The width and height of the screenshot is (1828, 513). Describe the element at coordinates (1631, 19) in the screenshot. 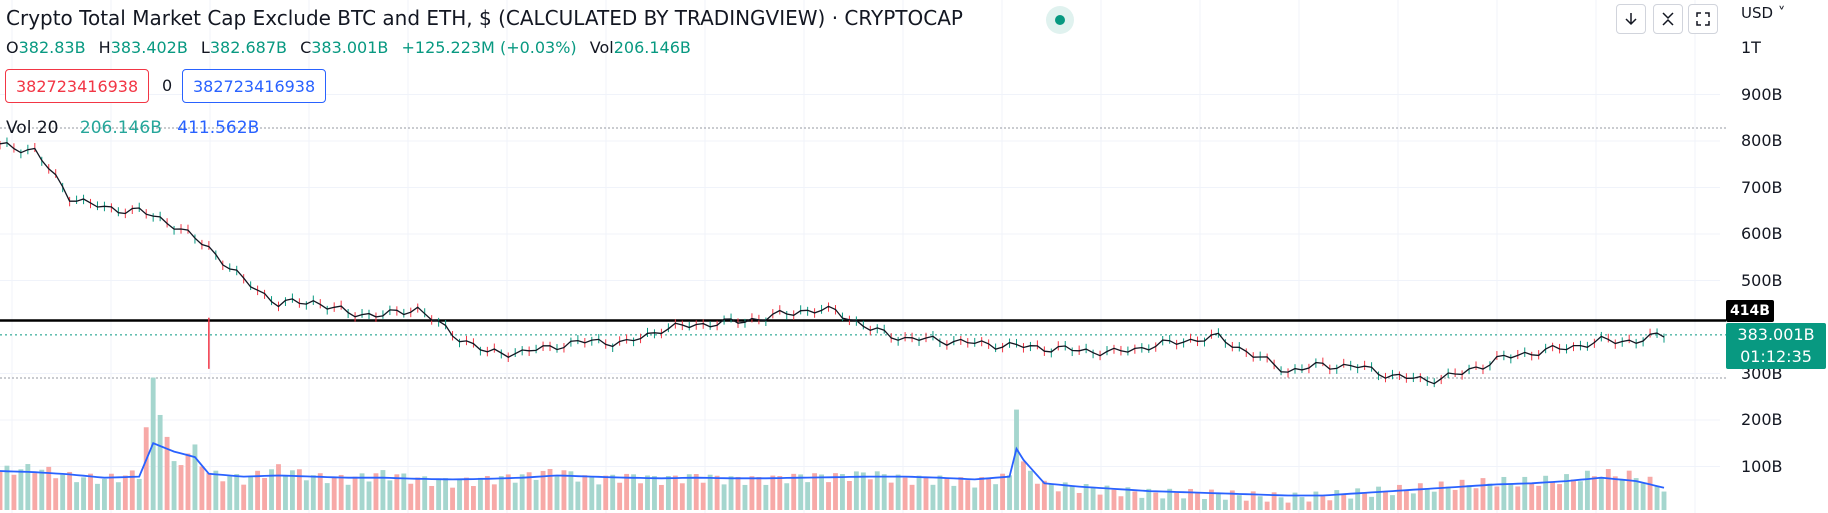

I see `scroll-down-button` at that location.